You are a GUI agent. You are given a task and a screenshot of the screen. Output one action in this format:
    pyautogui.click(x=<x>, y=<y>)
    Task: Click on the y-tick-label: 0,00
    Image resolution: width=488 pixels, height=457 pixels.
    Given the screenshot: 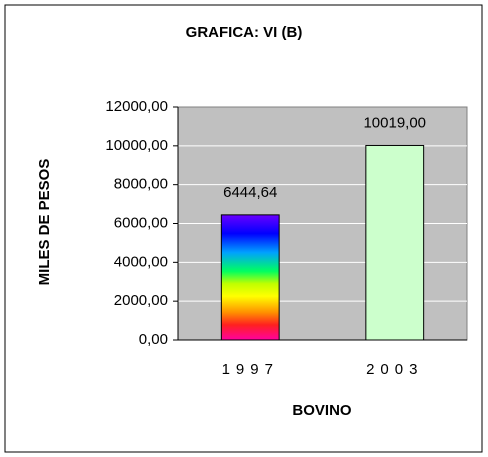 What is the action you would take?
    pyautogui.click(x=153, y=339)
    